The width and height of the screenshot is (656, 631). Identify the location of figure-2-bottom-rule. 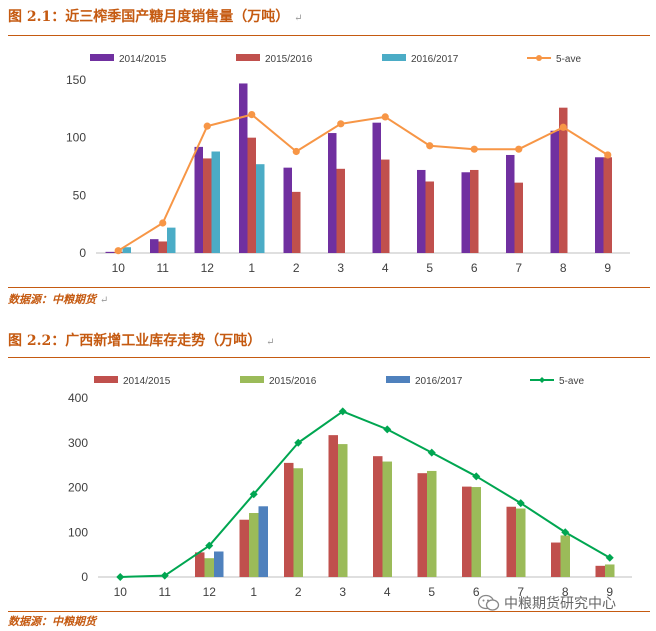
(329, 611).